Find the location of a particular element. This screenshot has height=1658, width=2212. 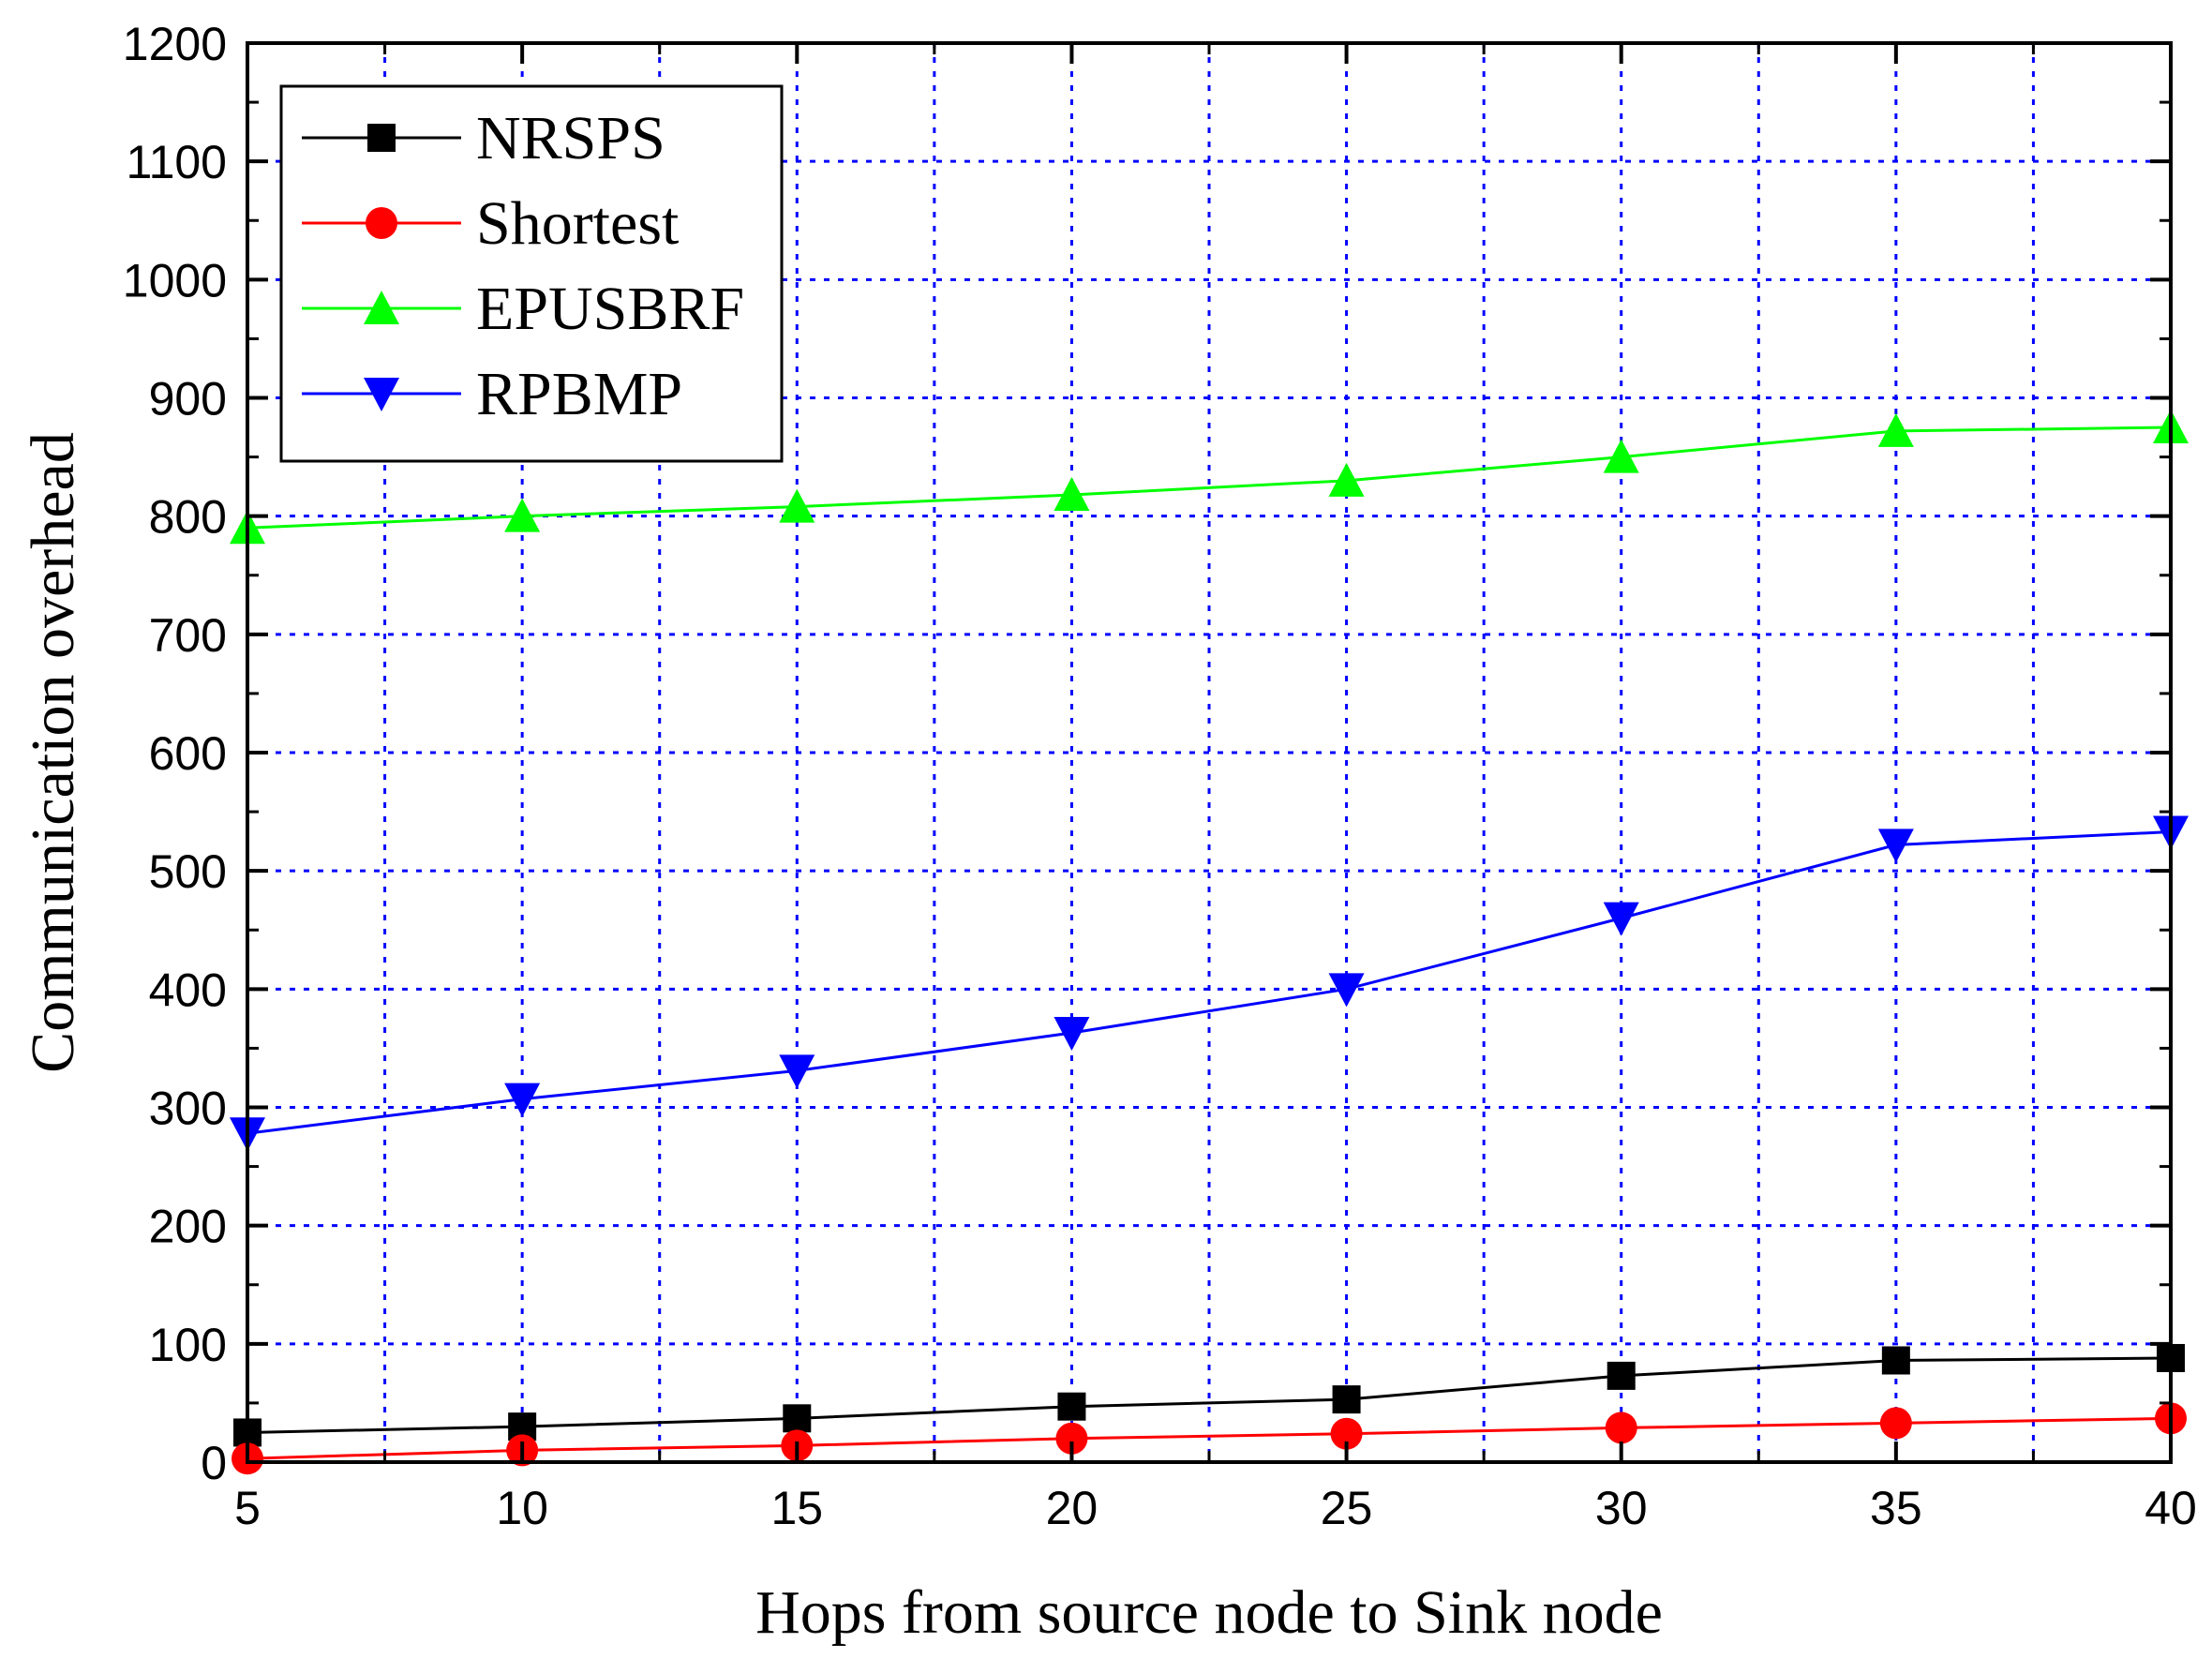

legend-item: Shortest is located at coordinates (490, 223).